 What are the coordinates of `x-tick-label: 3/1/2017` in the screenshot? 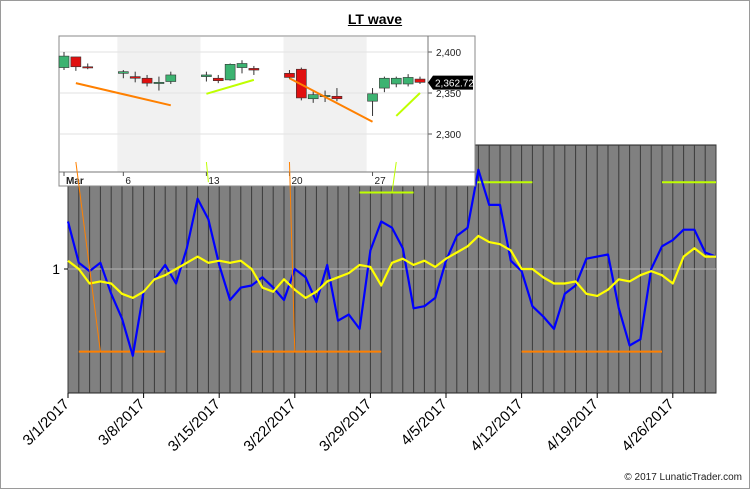 It's located at (46, 422).